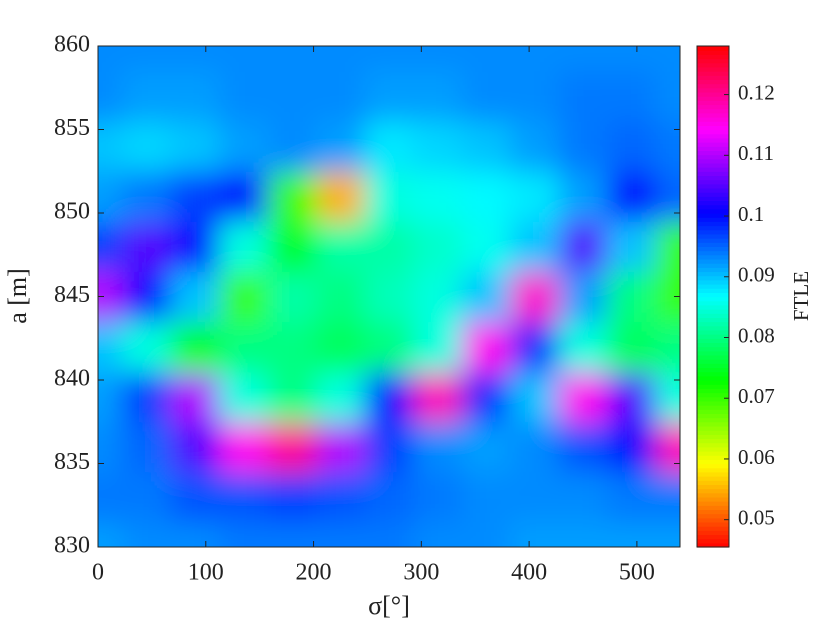 The image size is (840, 635). Describe the element at coordinates (756, 153) in the screenshot. I see `colorbar-tick-label: 0.11` at that location.